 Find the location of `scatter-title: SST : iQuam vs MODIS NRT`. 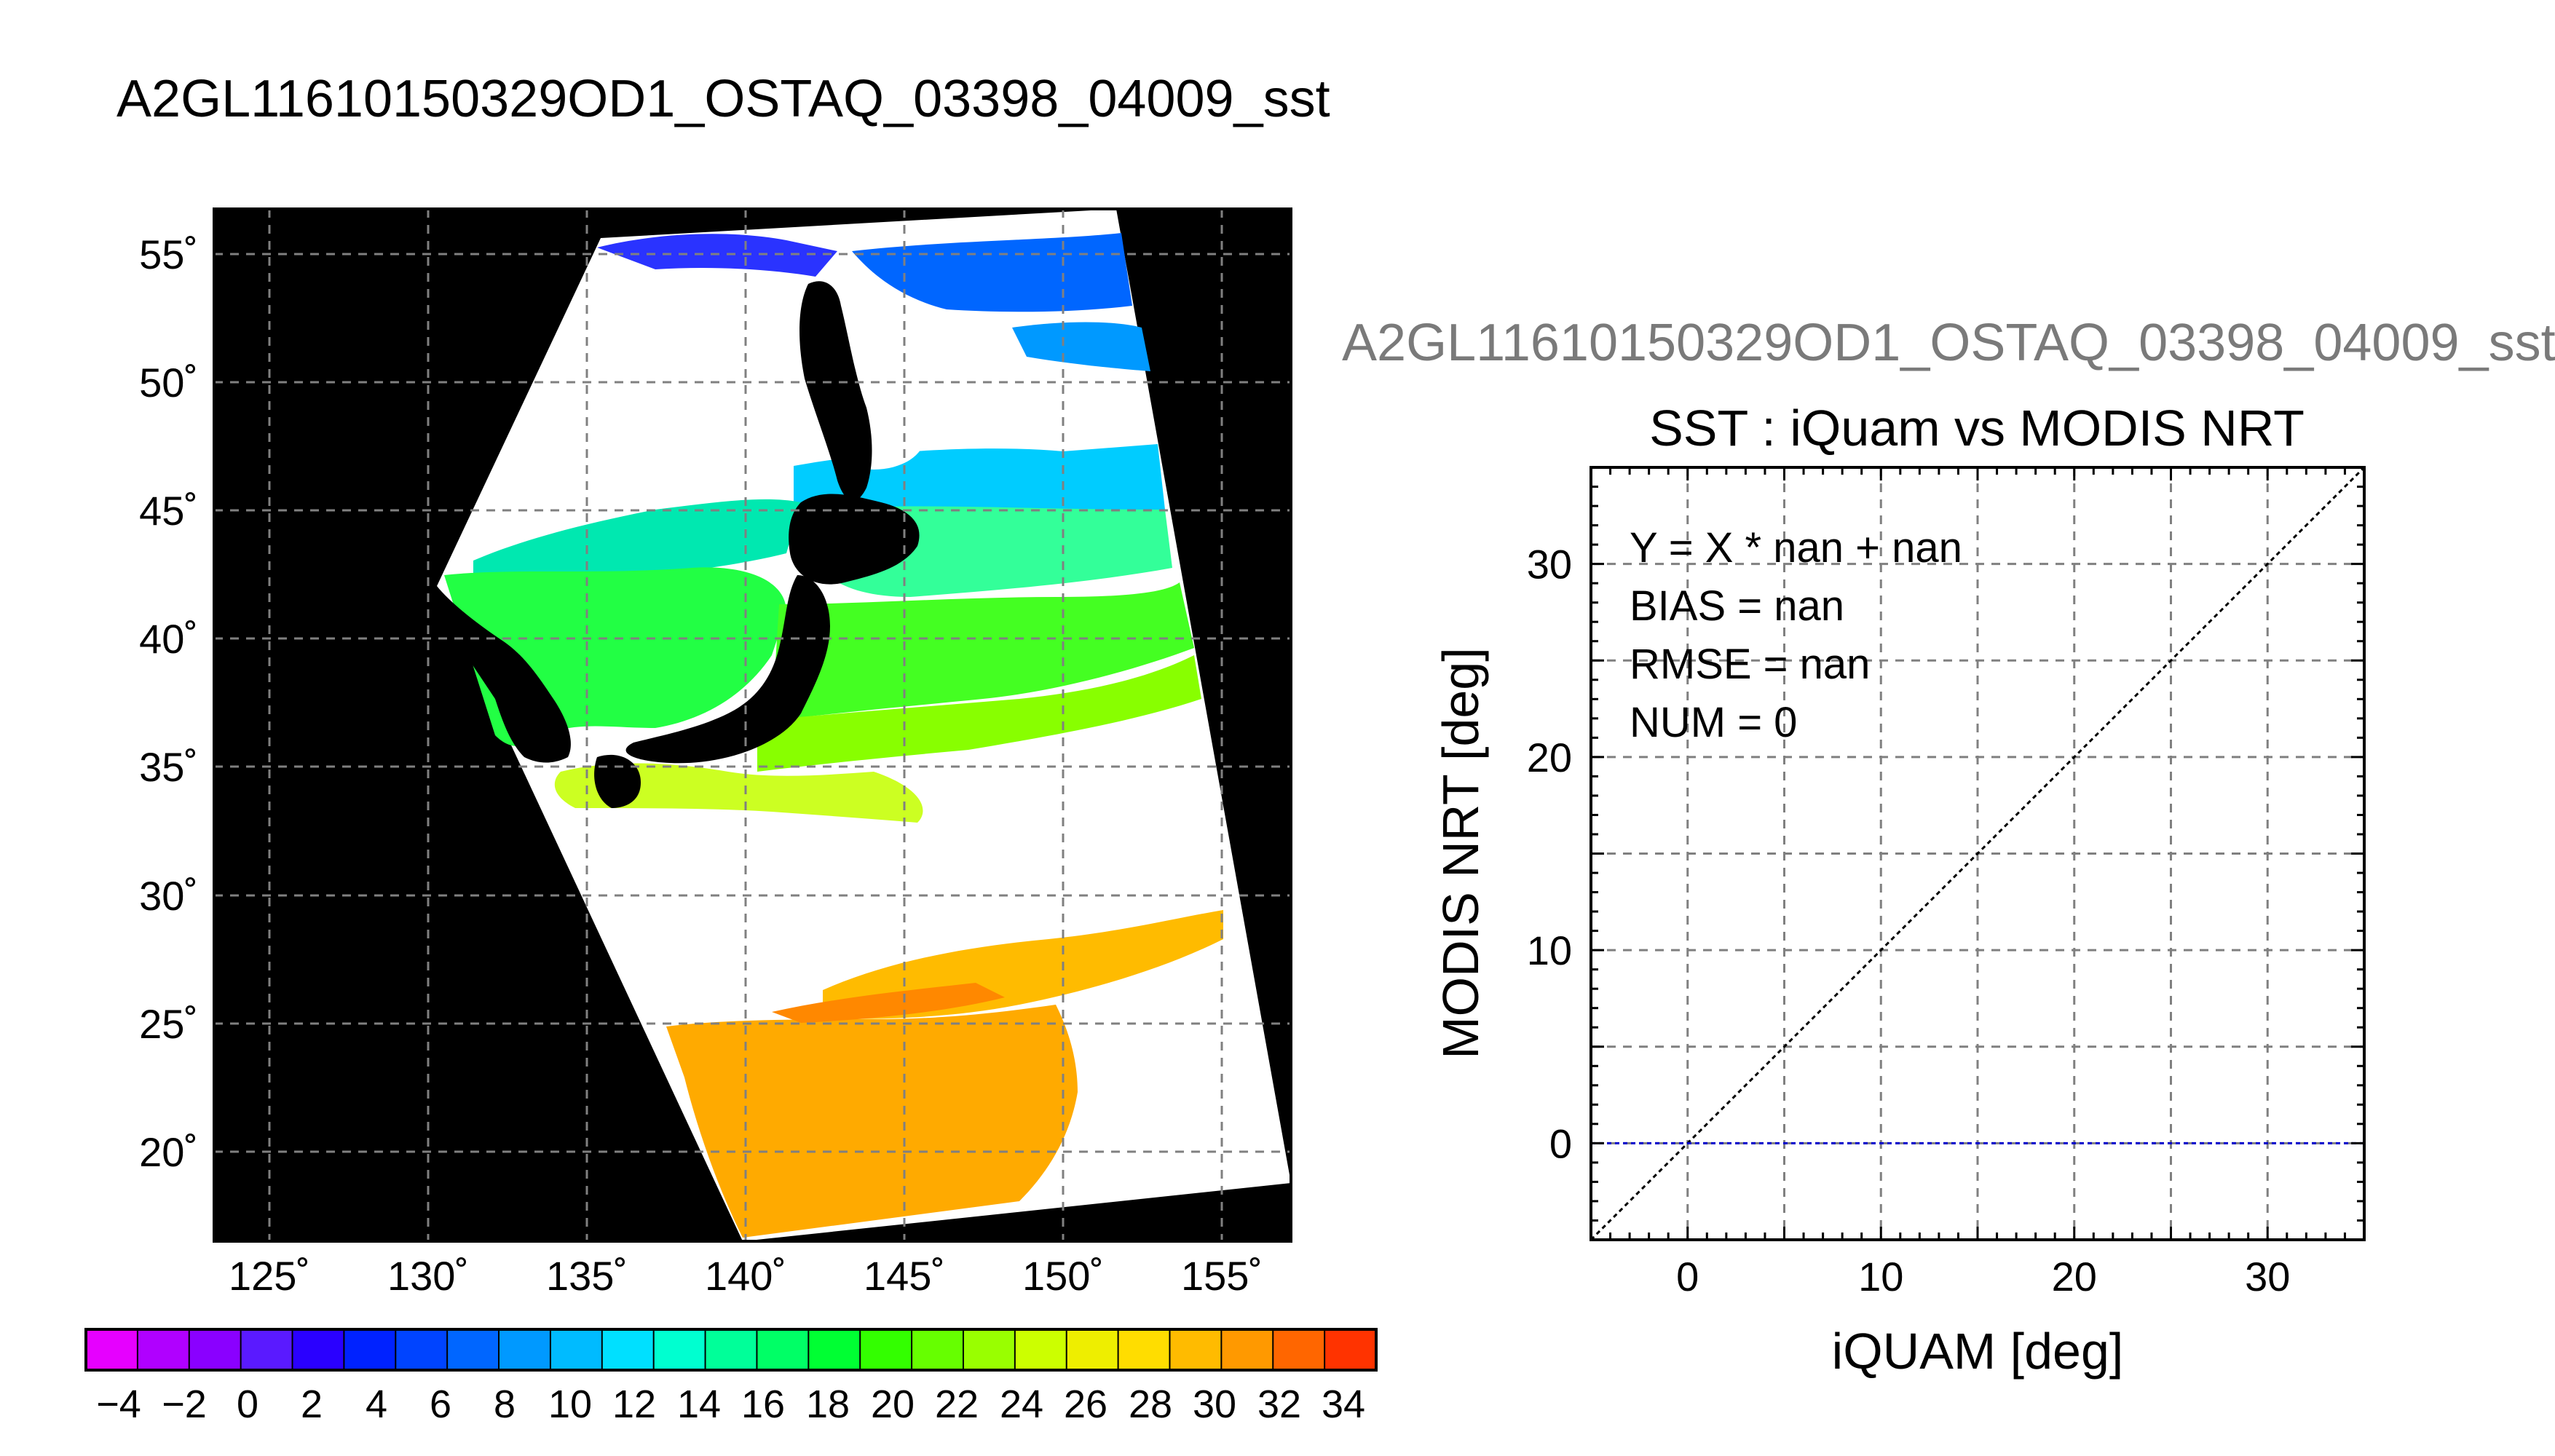

scatter-title: SST : iQuam vs MODIS NRT is located at coordinates (1977, 428).